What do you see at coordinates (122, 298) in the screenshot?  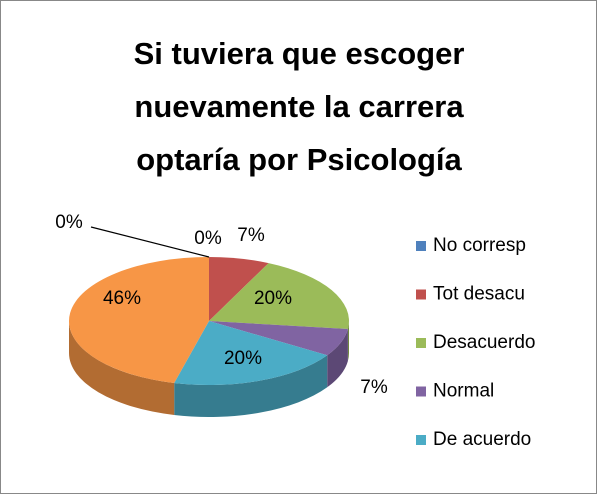 I see `data-label: 46%` at bounding box center [122, 298].